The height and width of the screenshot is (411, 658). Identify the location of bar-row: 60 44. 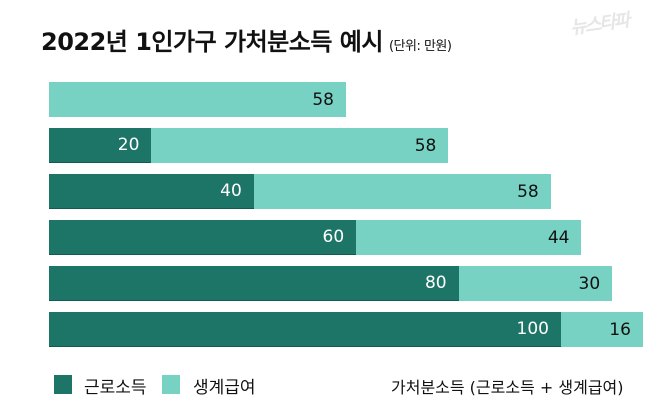
(315, 237).